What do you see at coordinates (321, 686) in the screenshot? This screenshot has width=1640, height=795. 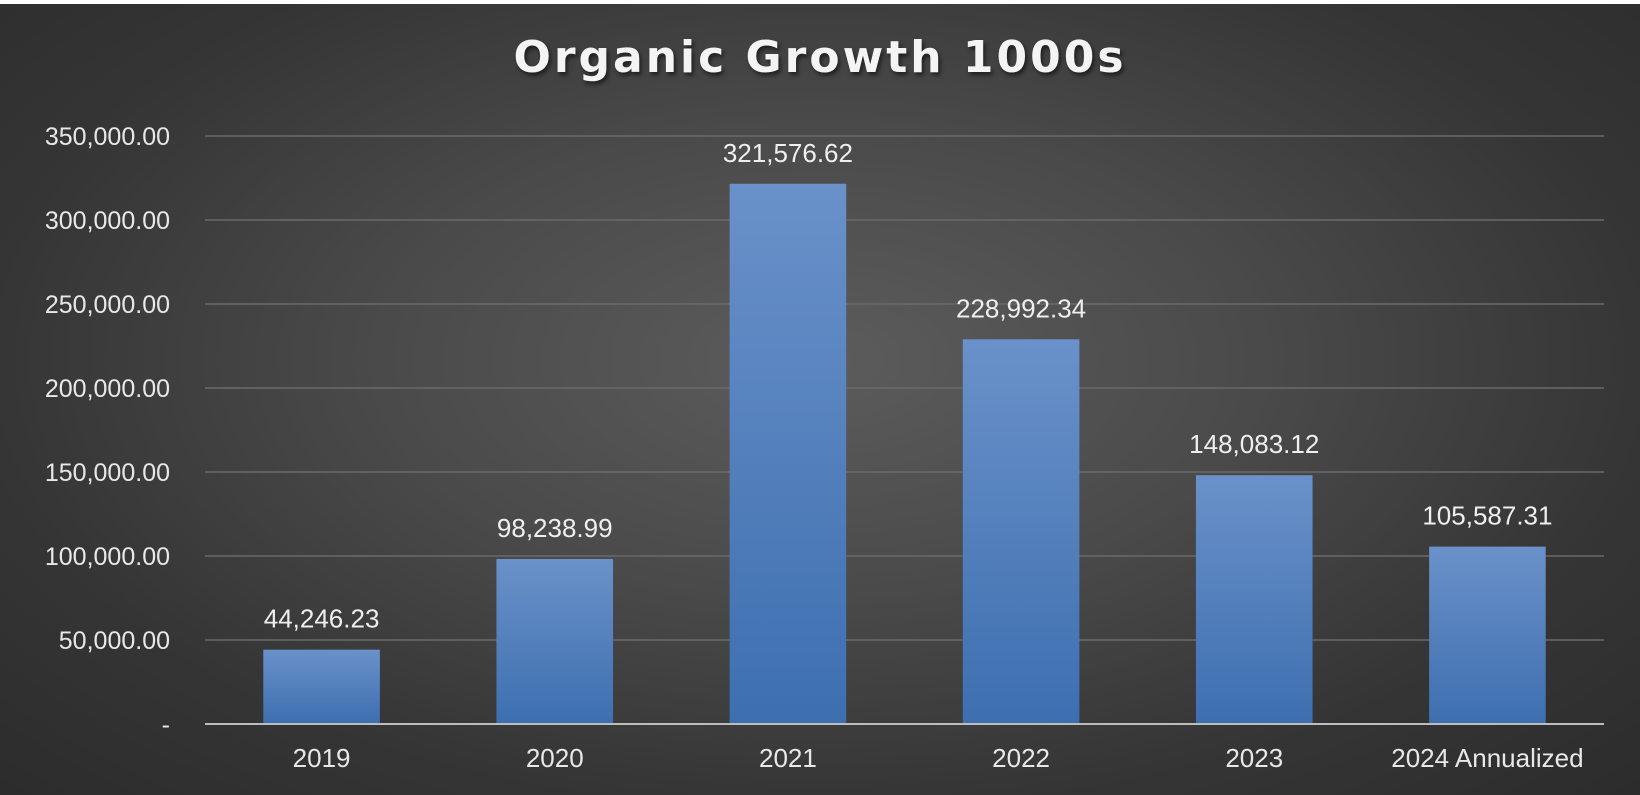 I see `bar-2019` at bounding box center [321, 686].